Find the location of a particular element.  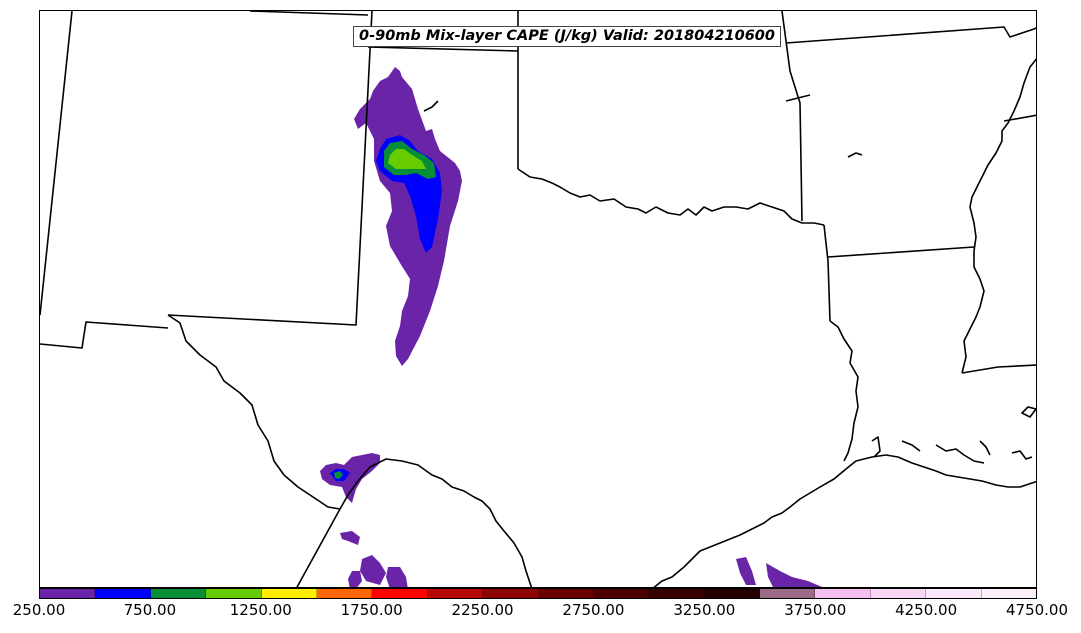

colorbar-tick-label: 750.00 is located at coordinates (150, 610).